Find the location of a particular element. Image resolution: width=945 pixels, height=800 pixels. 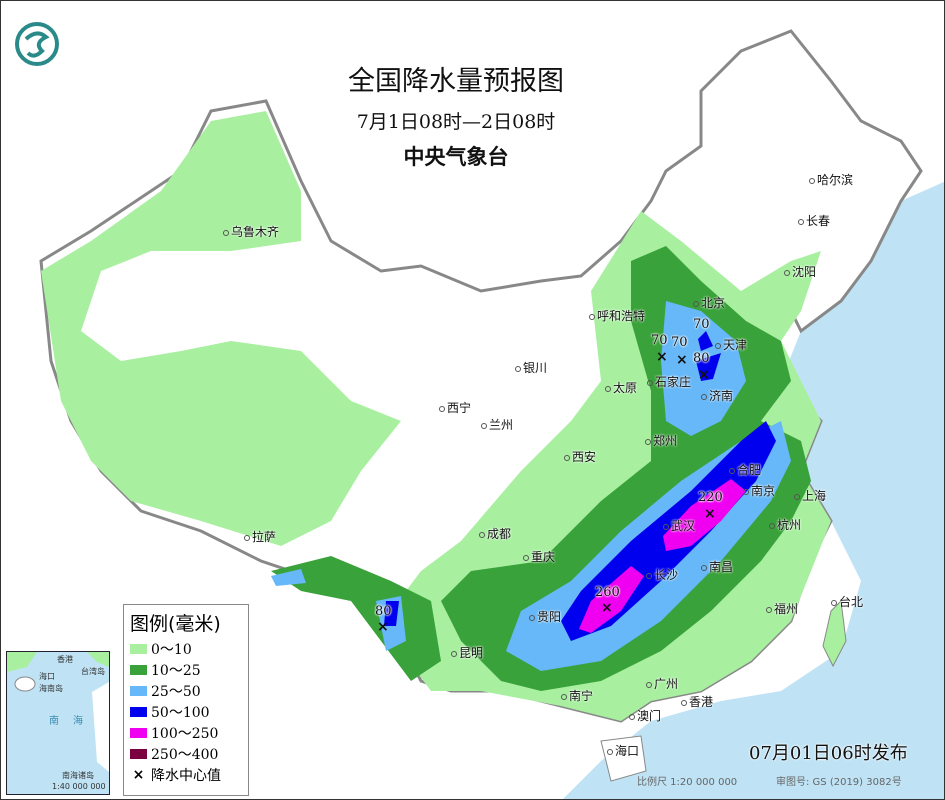

city-label: 呼和浩特 is located at coordinates (617, 315).